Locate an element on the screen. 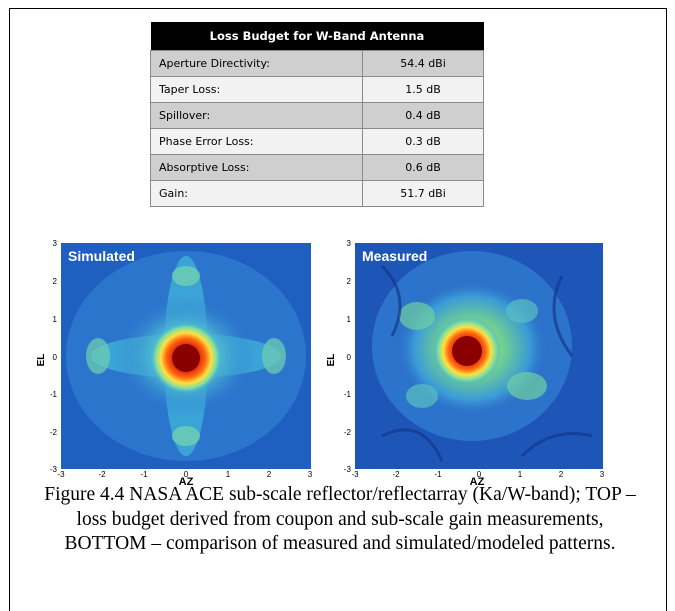 The image size is (675, 611). row-label: Absorptive Loss: is located at coordinates (256, 167).